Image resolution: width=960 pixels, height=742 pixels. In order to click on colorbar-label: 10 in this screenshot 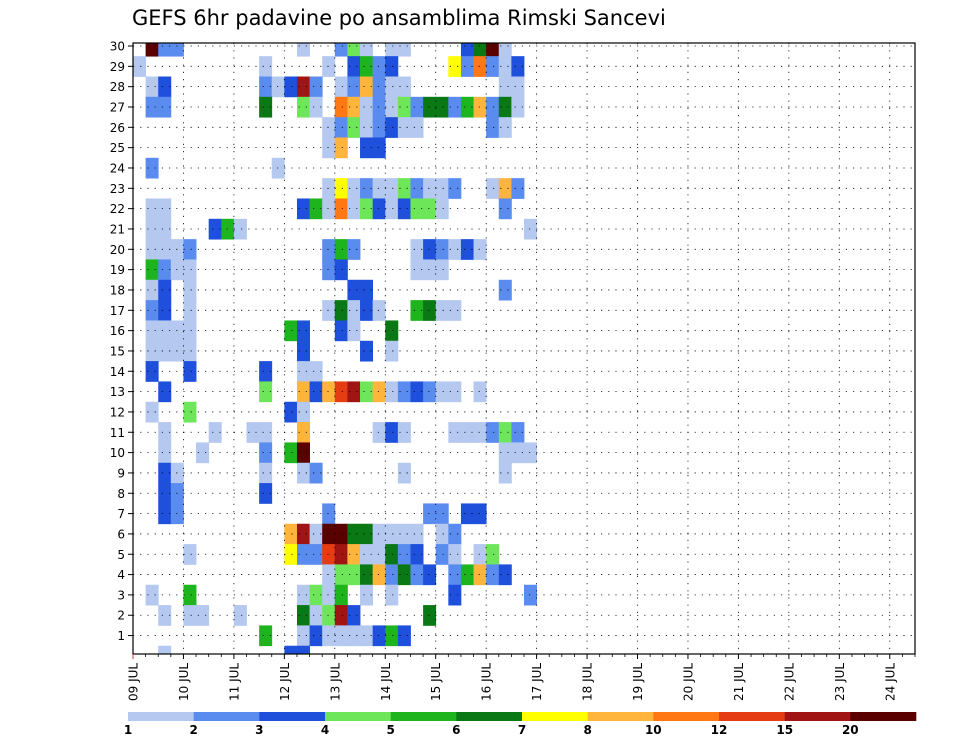, I will do `click(653, 730)`.